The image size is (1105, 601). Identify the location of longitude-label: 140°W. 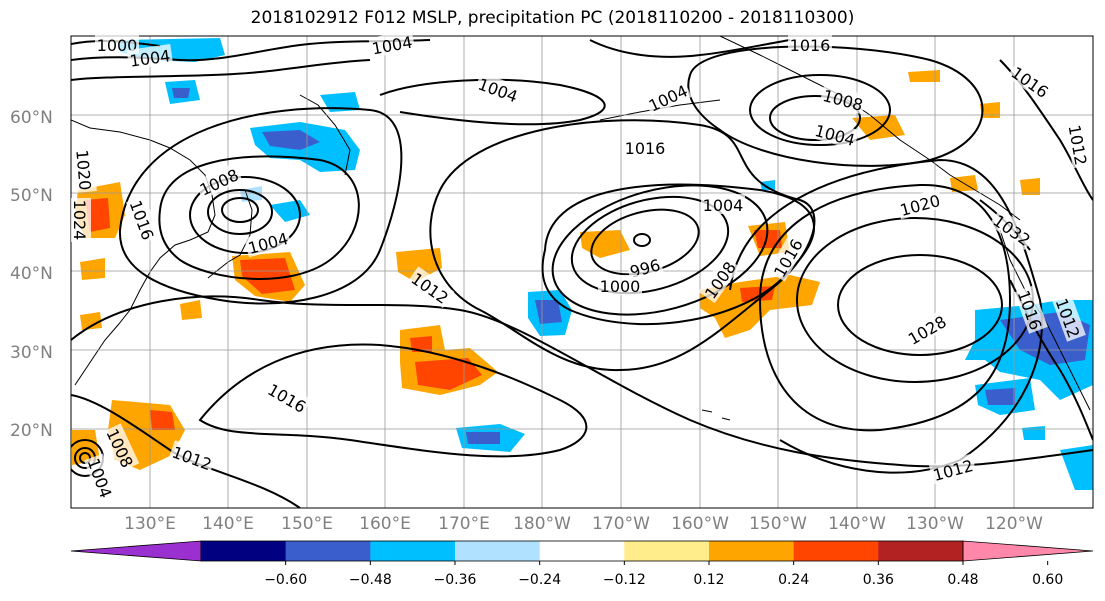
(857, 524).